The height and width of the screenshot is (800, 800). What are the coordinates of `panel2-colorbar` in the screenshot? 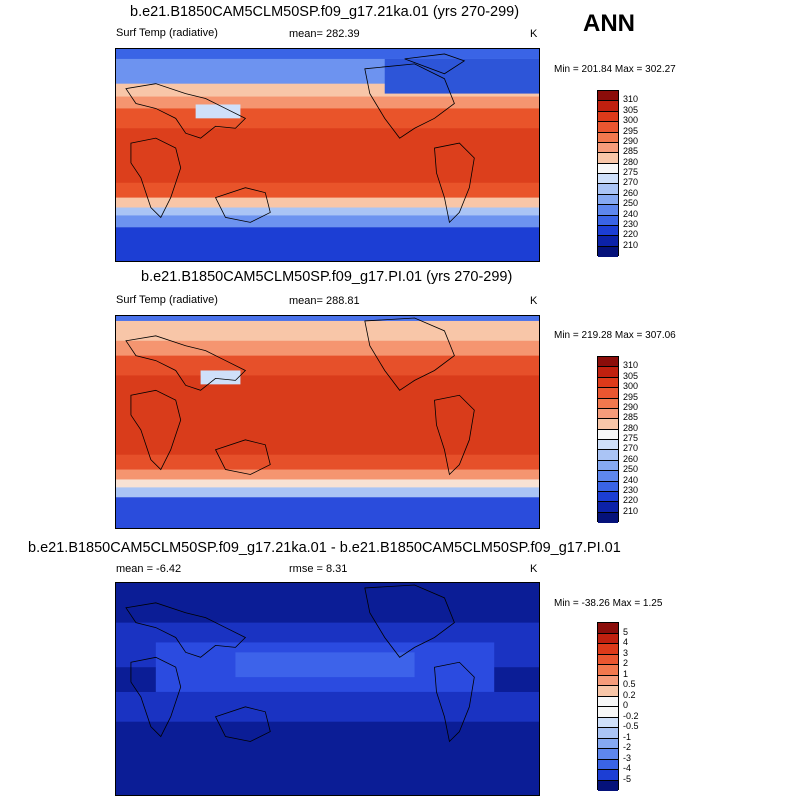 It's located at (608, 439).